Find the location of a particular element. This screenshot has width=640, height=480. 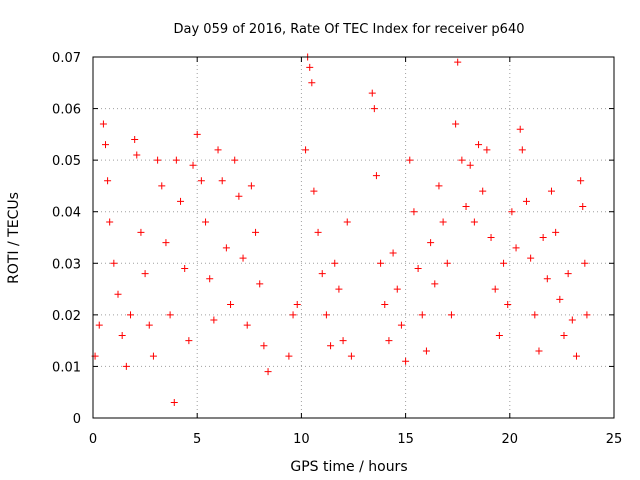

x-tick-label: 5 is located at coordinates (197, 439).